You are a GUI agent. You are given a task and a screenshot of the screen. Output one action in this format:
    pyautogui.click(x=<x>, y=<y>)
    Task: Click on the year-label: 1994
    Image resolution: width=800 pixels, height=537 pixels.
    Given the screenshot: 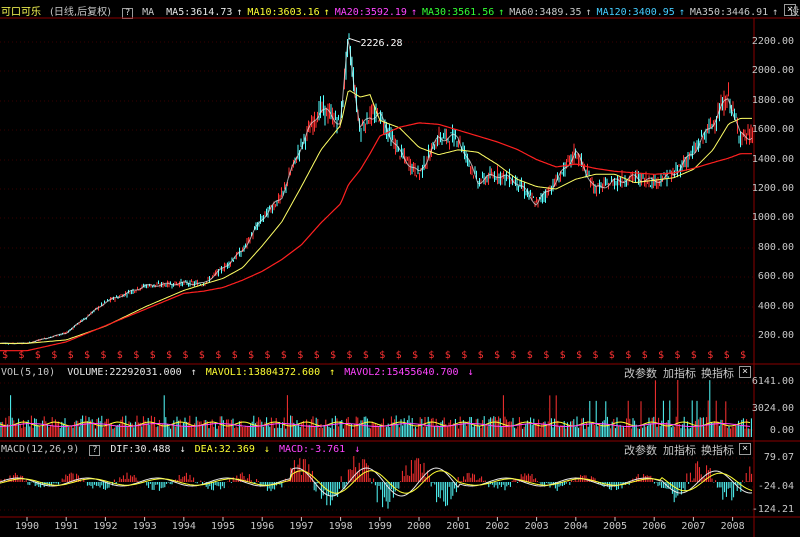 What is the action you would take?
    pyautogui.click(x=183, y=526)
    